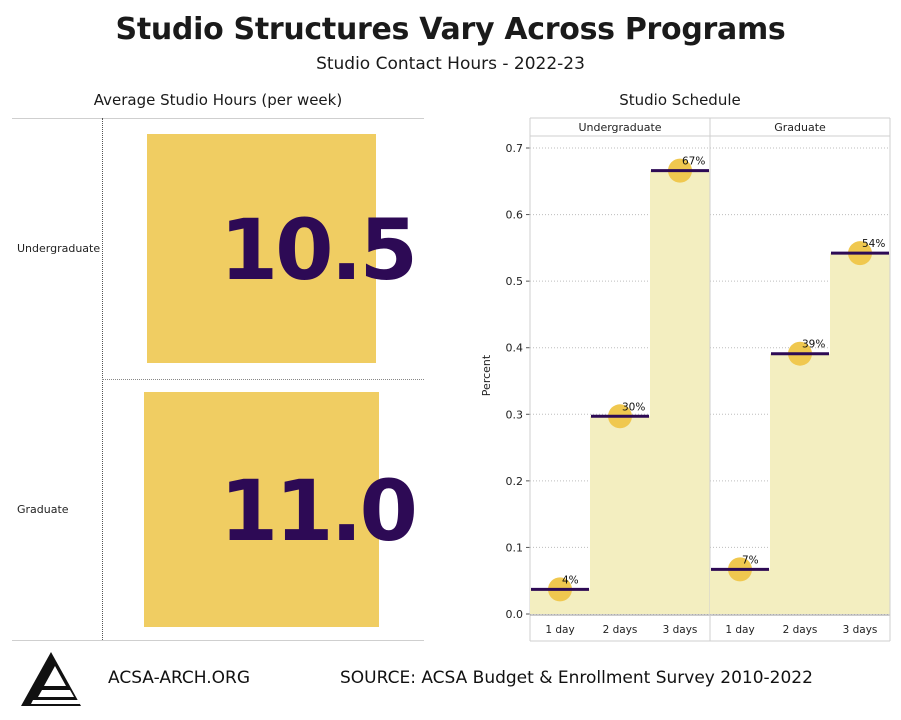  I want to click on y-tick-label: 0.0, so click(515, 614).